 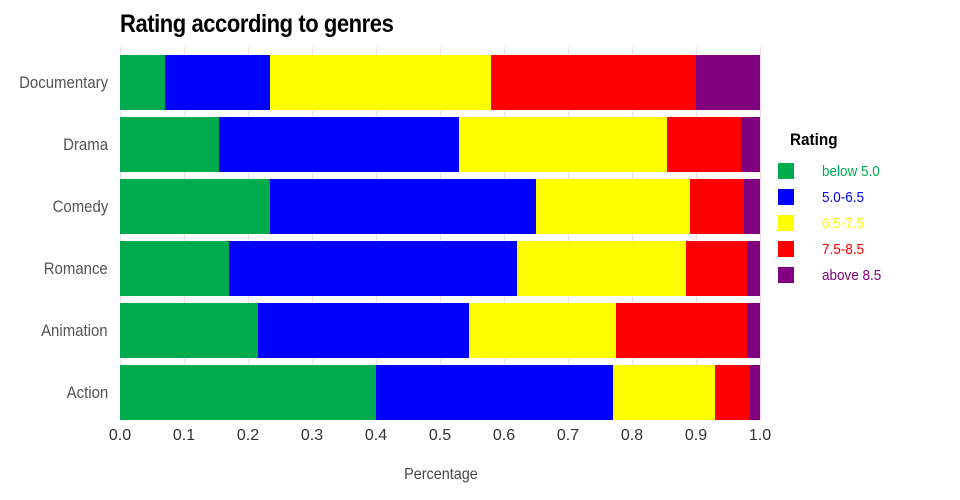 I want to click on y-axis-label: Animation, so click(x=74, y=330).